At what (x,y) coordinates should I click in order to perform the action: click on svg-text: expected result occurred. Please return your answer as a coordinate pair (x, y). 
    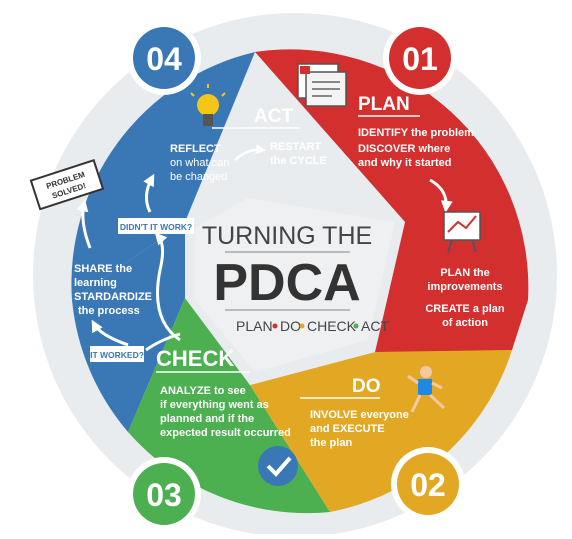
    Looking at the image, I should click on (225, 433).